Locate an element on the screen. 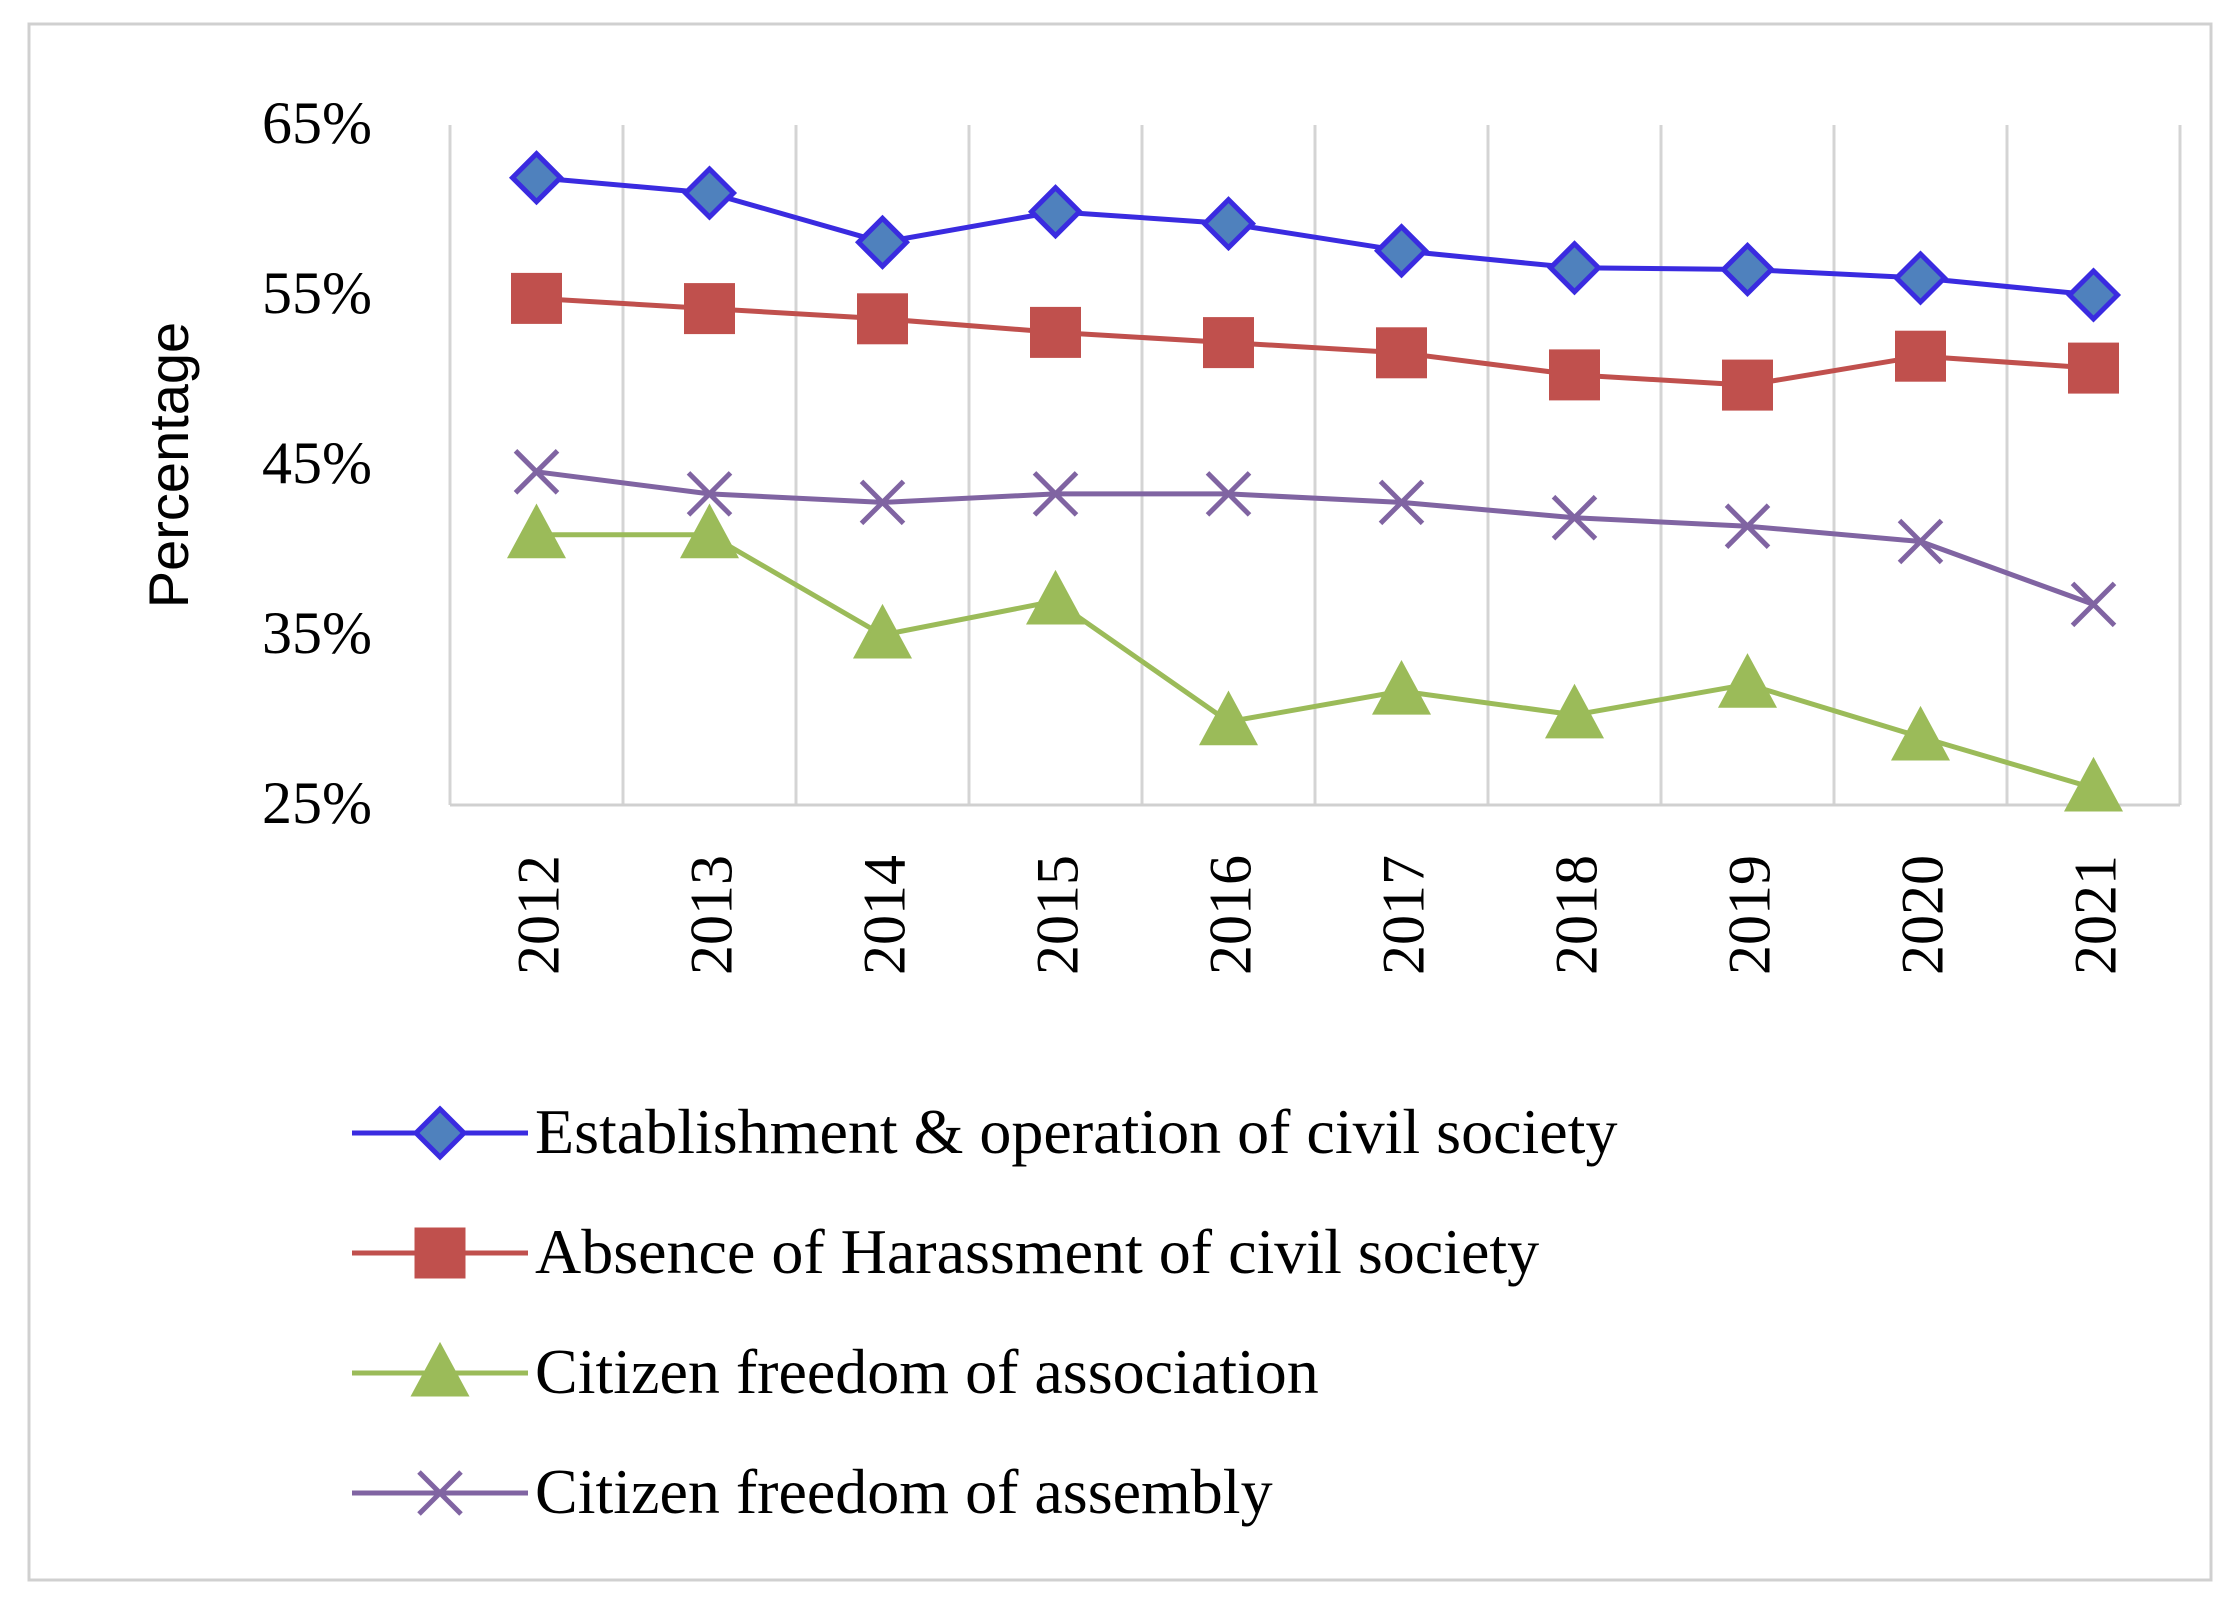  x-tick-label: 2017 is located at coordinates (1404, 915).